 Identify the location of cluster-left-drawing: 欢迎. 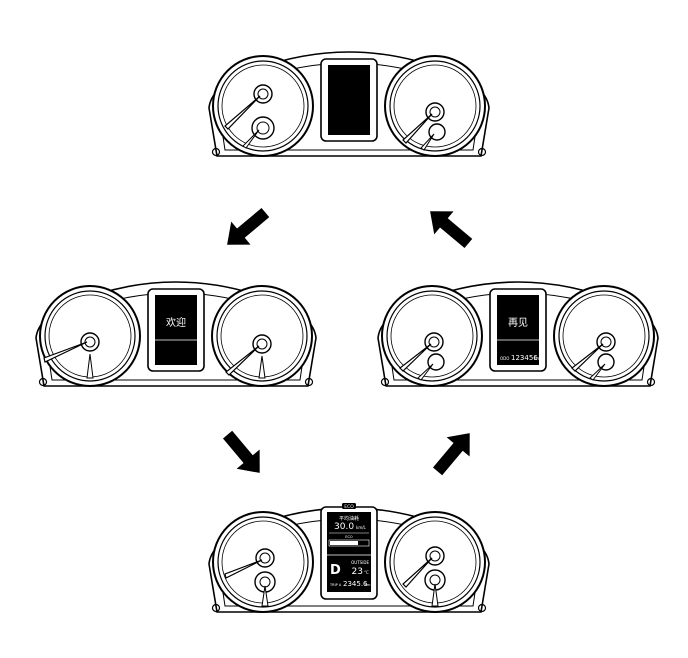
(176, 334).